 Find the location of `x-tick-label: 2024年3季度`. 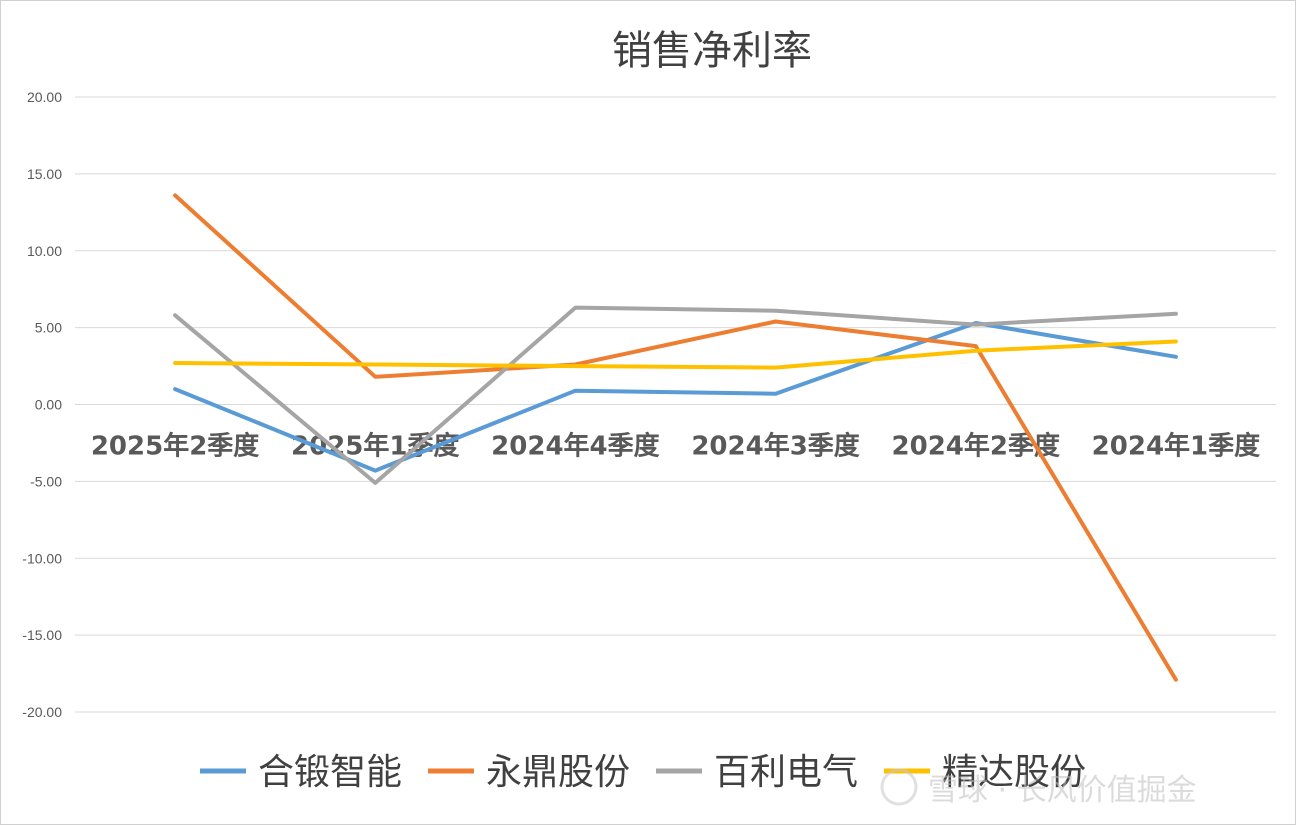

x-tick-label: 2024年3季度 is located at coordinates (775, 446).